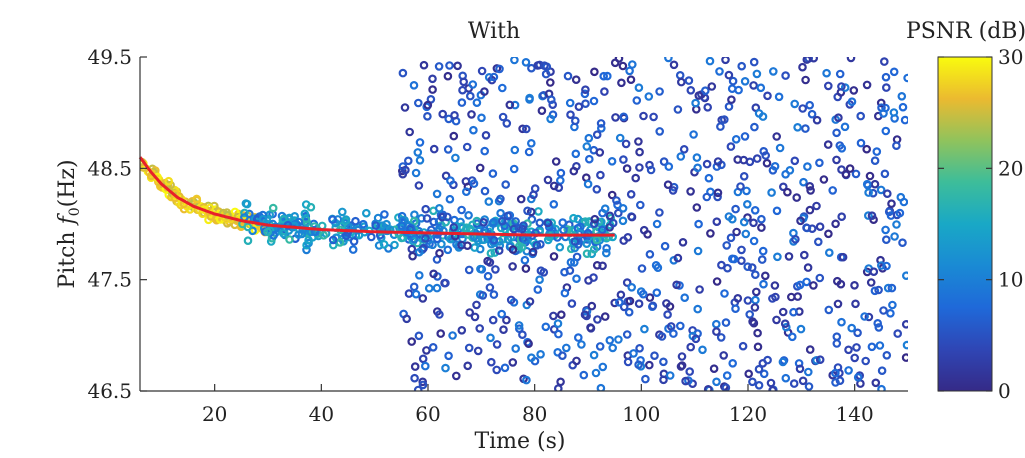 This screenshot has height=458, width=1025. Describe the element at coordinates (855, 414) in the screenshot. I see `x-tick-label: 140` at that location.